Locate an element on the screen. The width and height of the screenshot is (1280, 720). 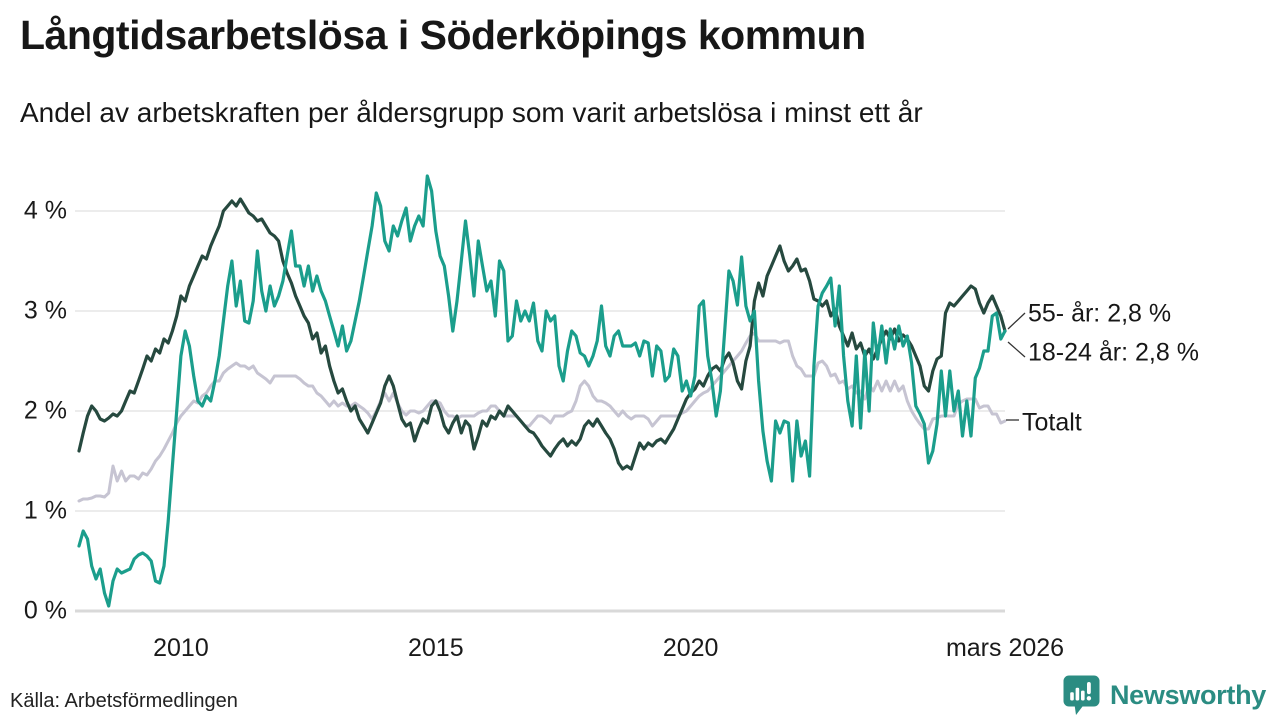
branding: Newsworthy is located at coordinates (1164, 695).